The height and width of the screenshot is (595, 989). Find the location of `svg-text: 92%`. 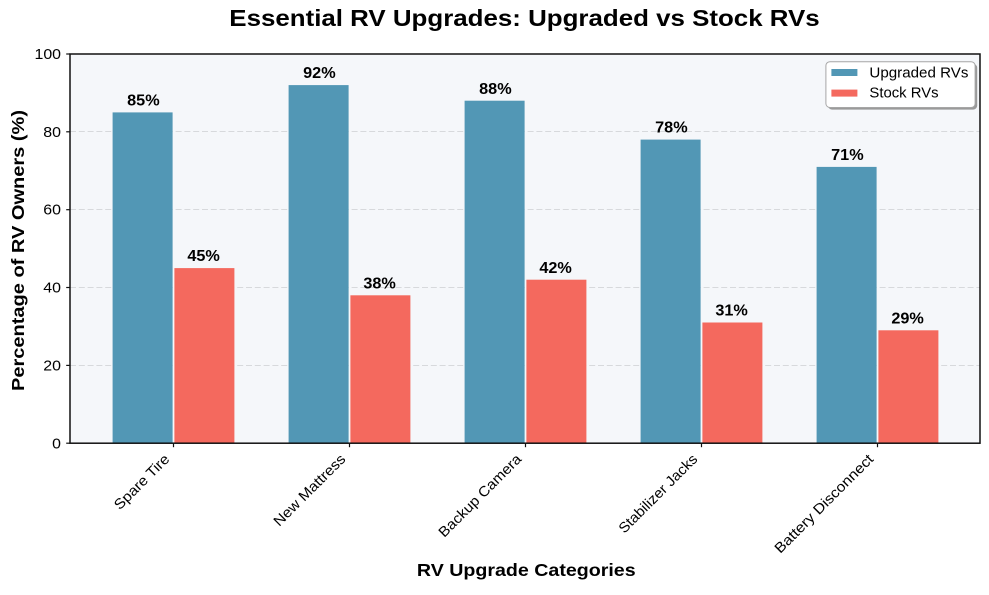

svg-text: 92% is located at coordinates (319, 73).